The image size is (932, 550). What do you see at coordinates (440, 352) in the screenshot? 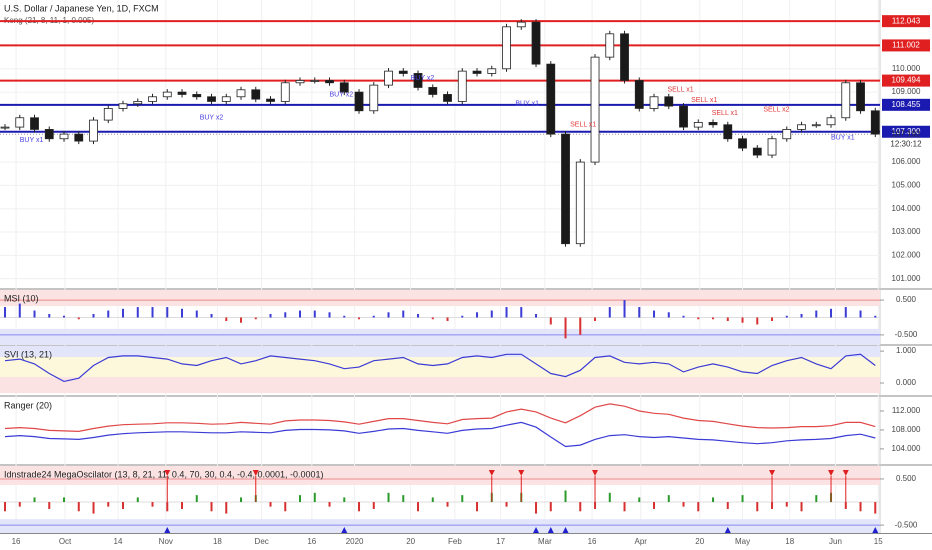
I see `upper-band` at bounding box center [440, 352].